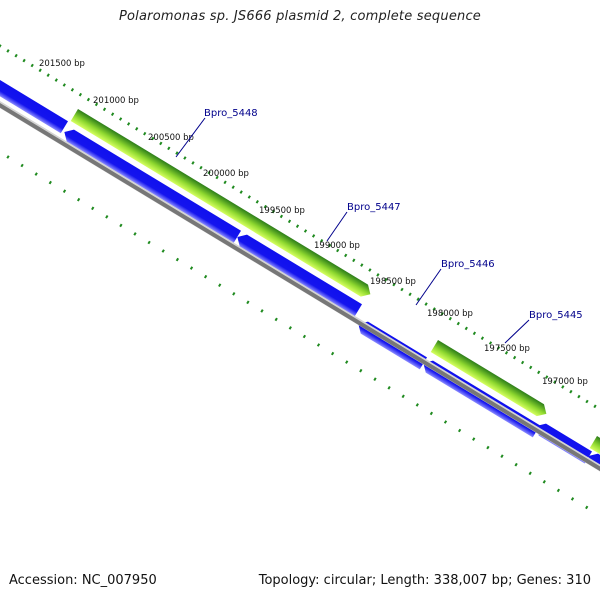 The image size is (600, 600). I want to click on coordinate-label: 200500 bp, so click(171, 138).